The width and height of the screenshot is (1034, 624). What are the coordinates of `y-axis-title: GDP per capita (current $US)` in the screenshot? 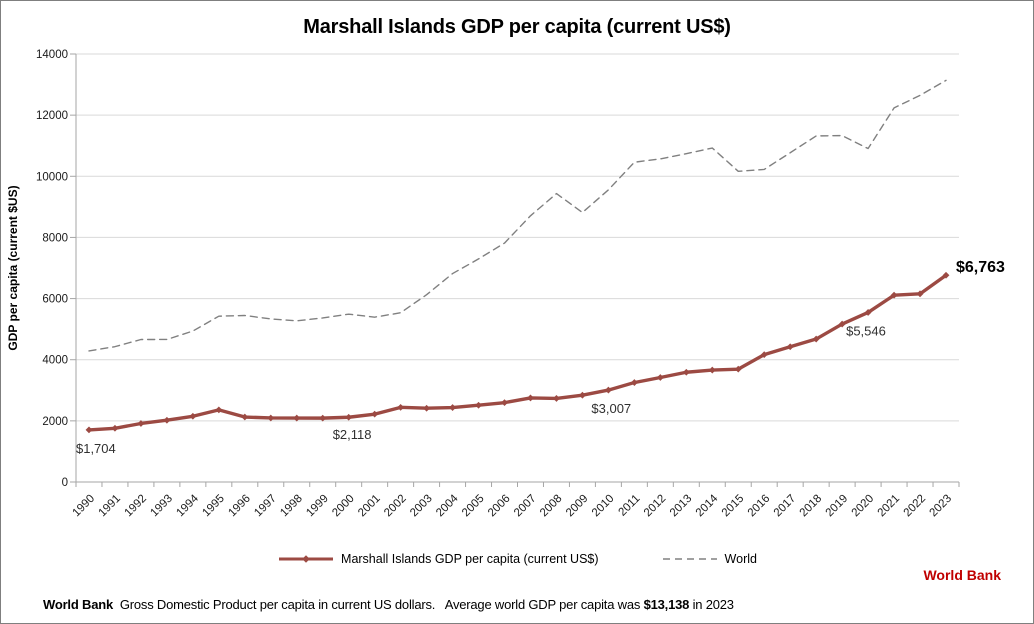 It's located at (13, 267).